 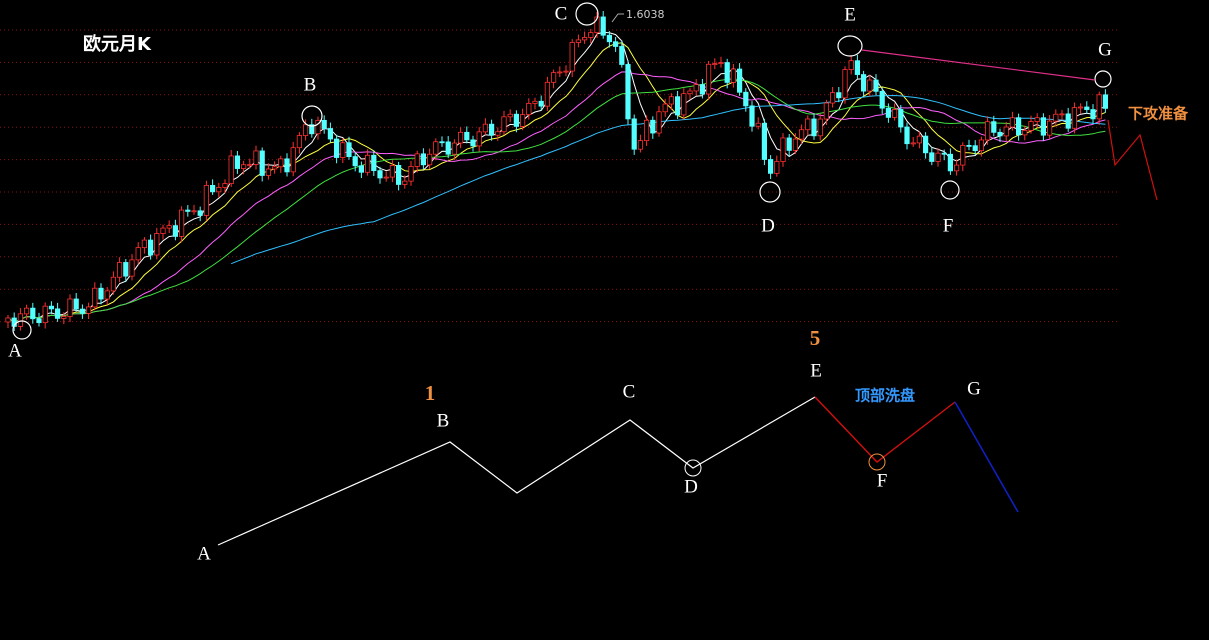 What do you see at coordinates (815, 338) in the screenshot?
I see `wave-number: 5` at bounding box center [815, 338].